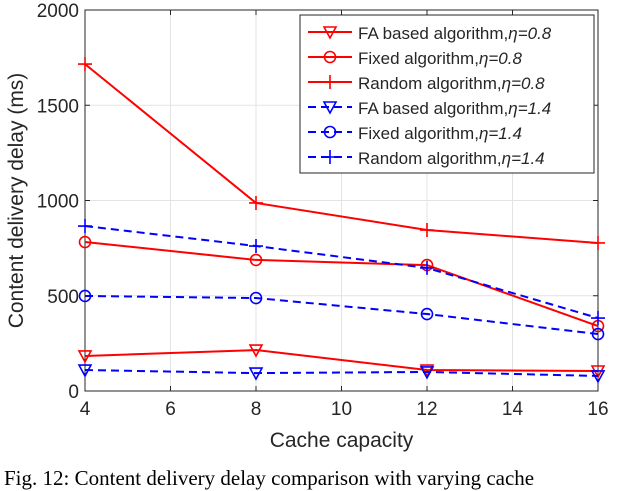  What do you see at coordinates (440, 133) in the screenshot?
I see `legend-entry: Fixed algorithm,η=1.4` at bounding box center [440, 133].